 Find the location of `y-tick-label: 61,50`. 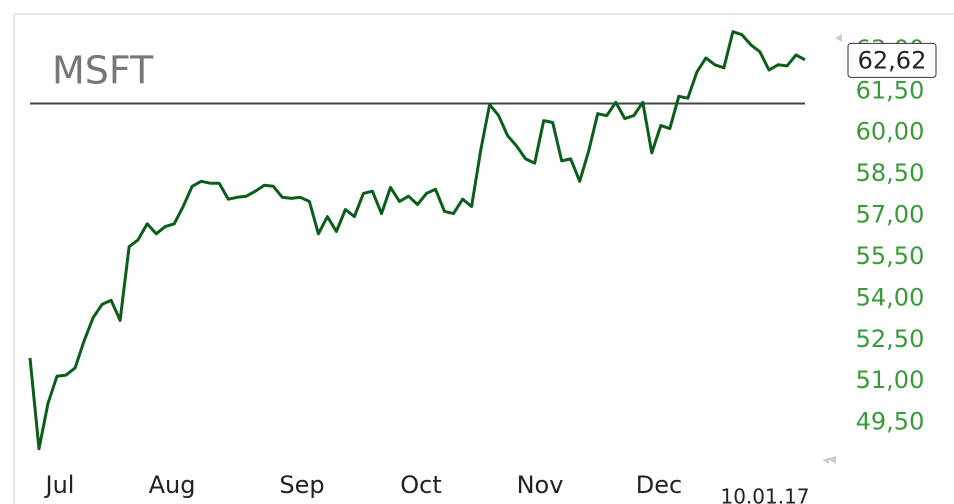

y-tick-label: 61,50 is located at coordinates (890, 90).